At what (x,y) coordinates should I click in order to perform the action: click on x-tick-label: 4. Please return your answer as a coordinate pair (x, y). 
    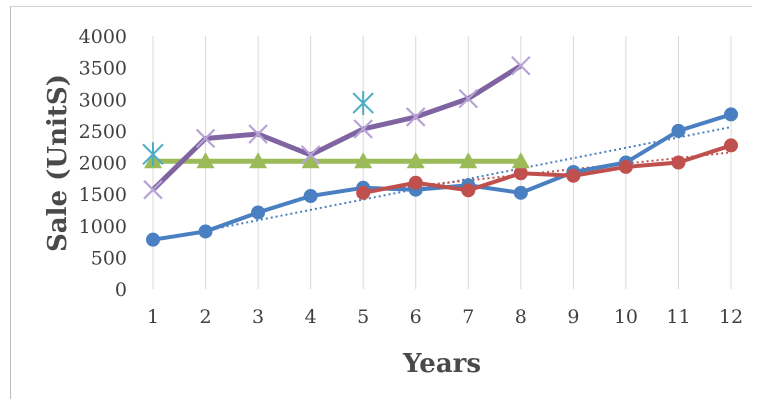
    Looking at the image, I should click on (311, 317).